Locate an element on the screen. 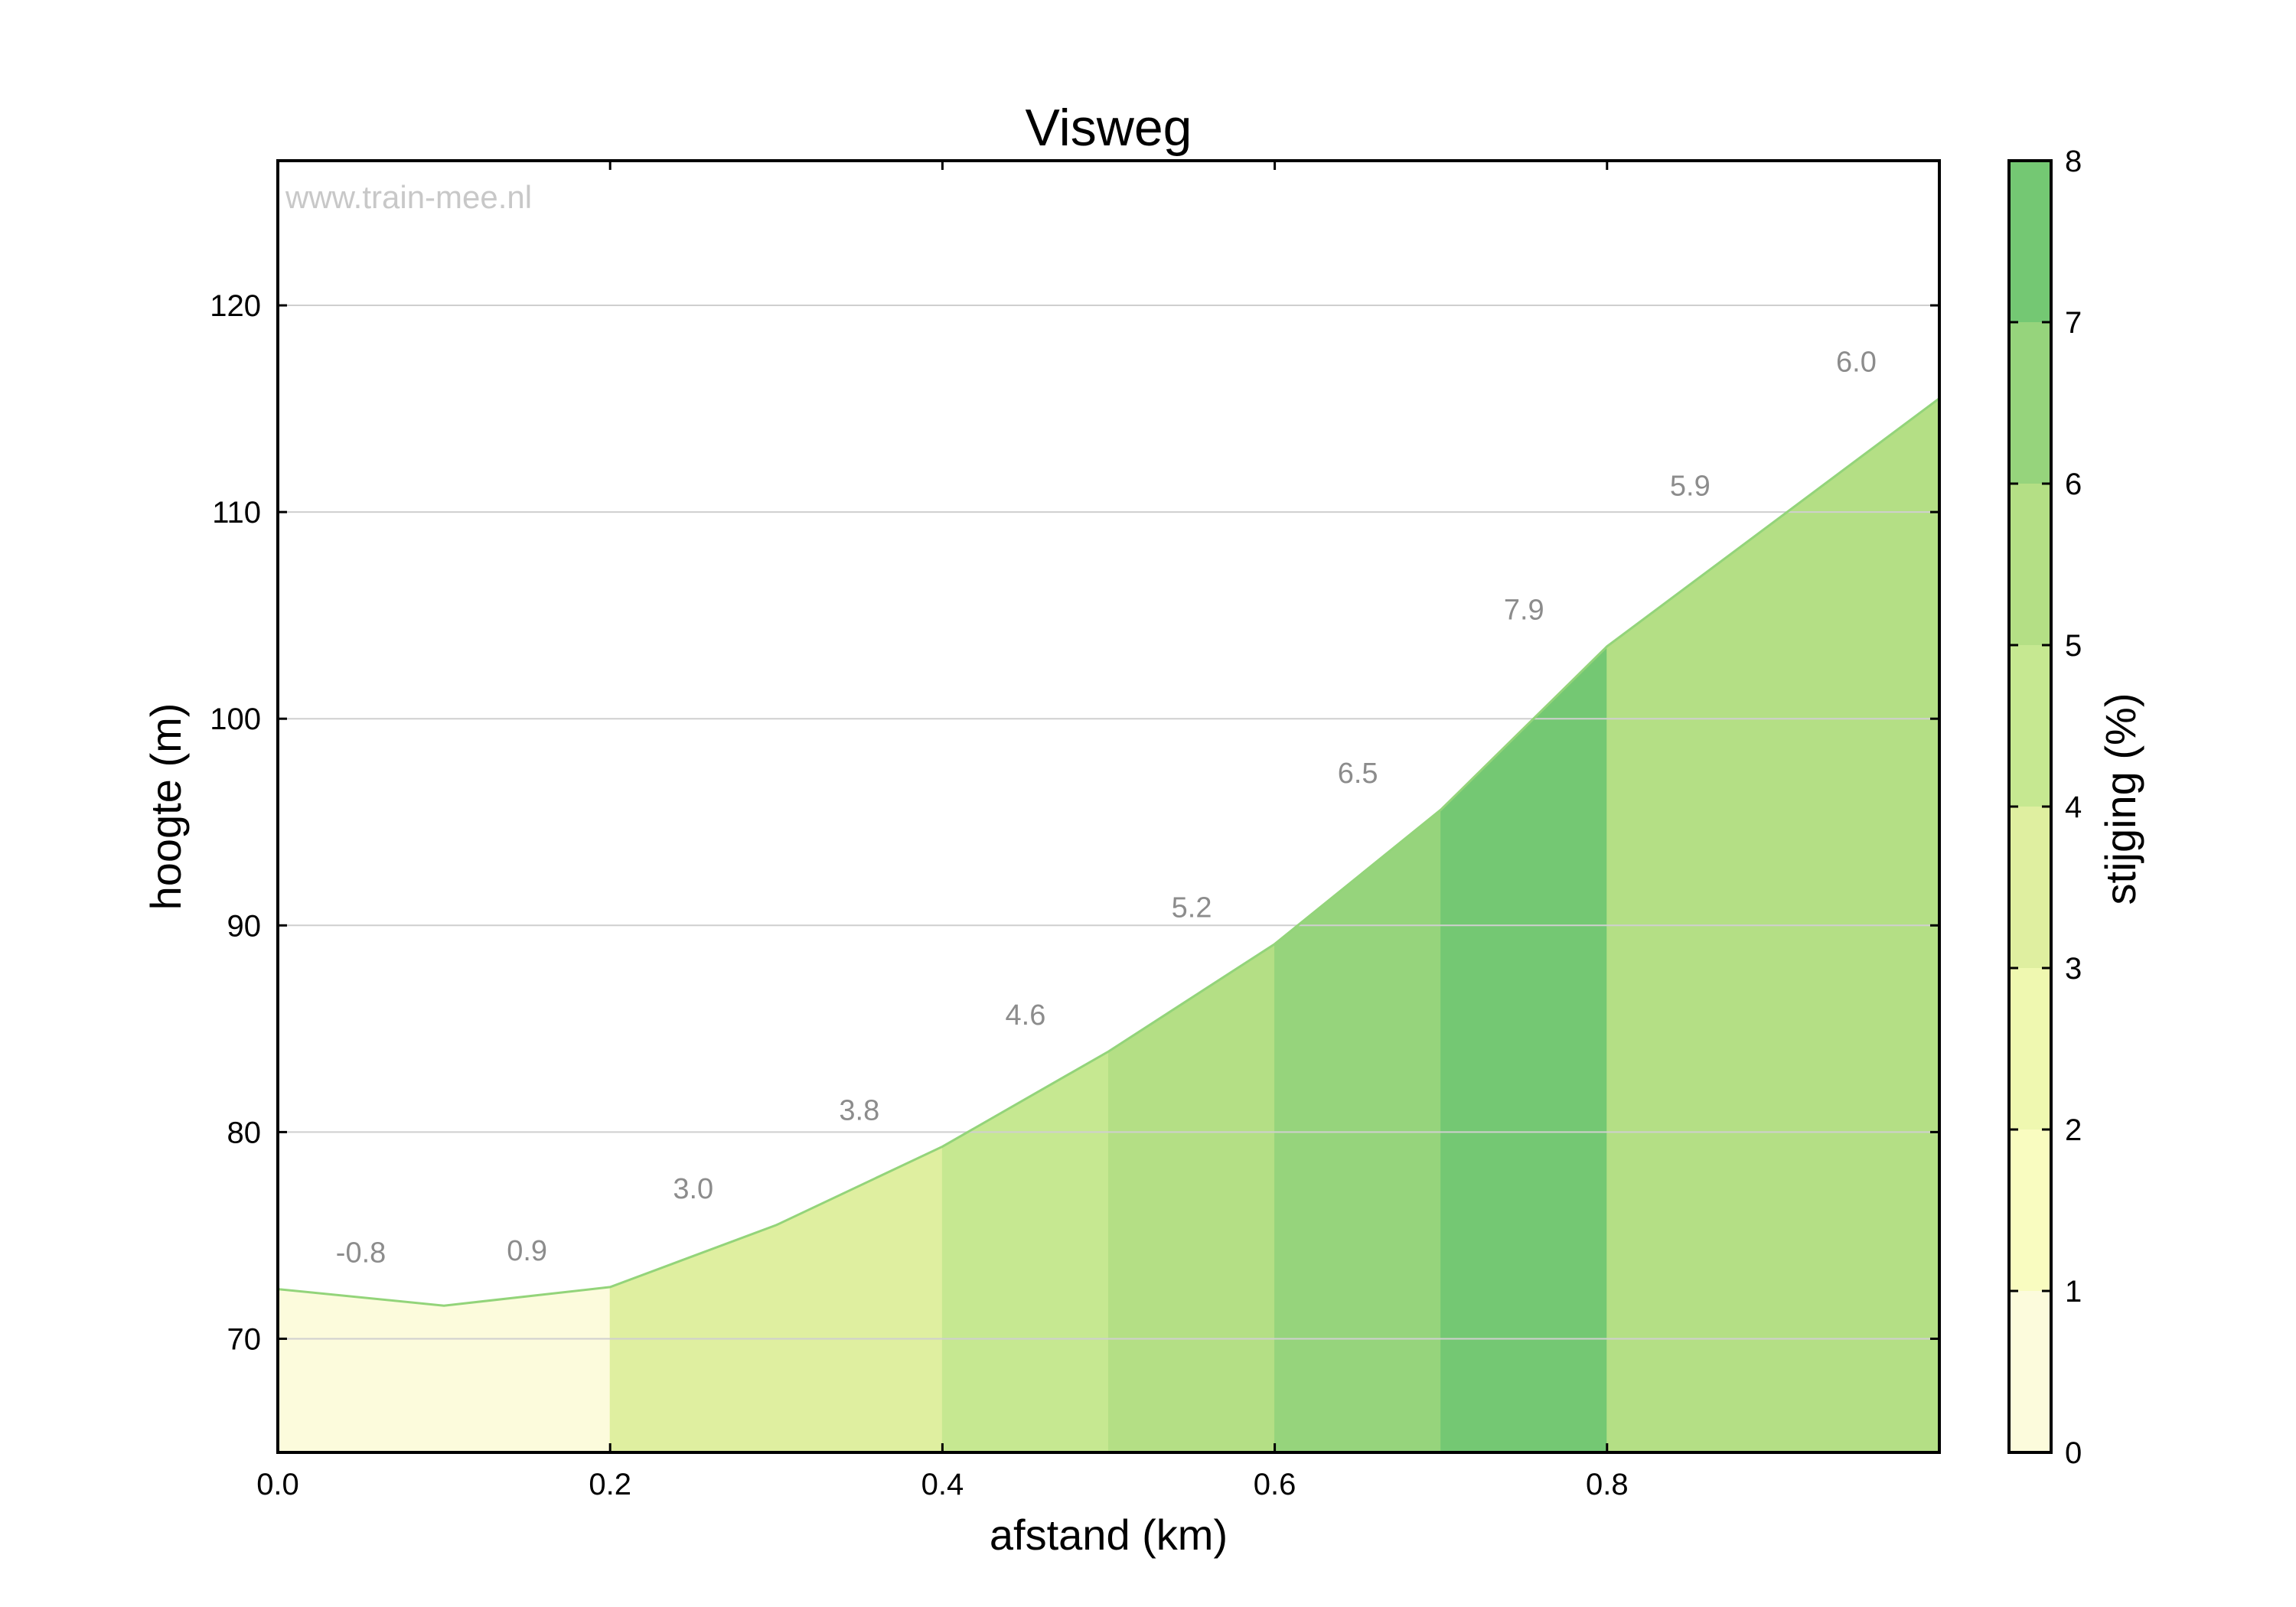 Image resolution: width=2296 pixels, height=1607 pixels. y-tick-label: 110 is located at coordinates (236, 513).